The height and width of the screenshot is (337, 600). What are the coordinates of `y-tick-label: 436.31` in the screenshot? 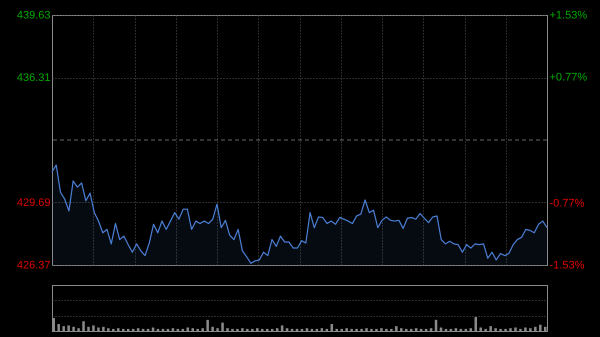 It's located at (33, 78).